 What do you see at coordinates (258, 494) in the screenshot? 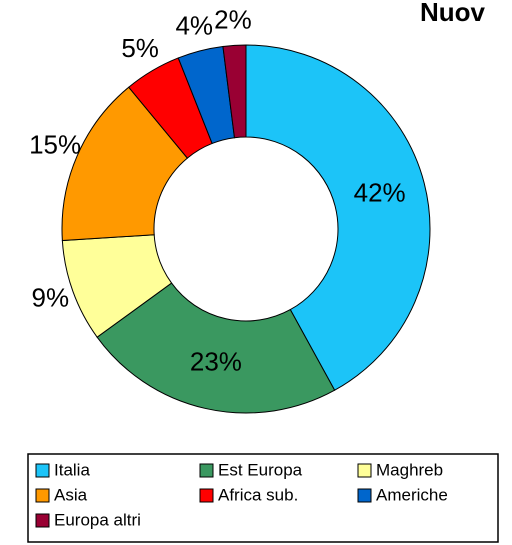
I see `legend-label: Africa sub.` at bounding box center [258, 494].